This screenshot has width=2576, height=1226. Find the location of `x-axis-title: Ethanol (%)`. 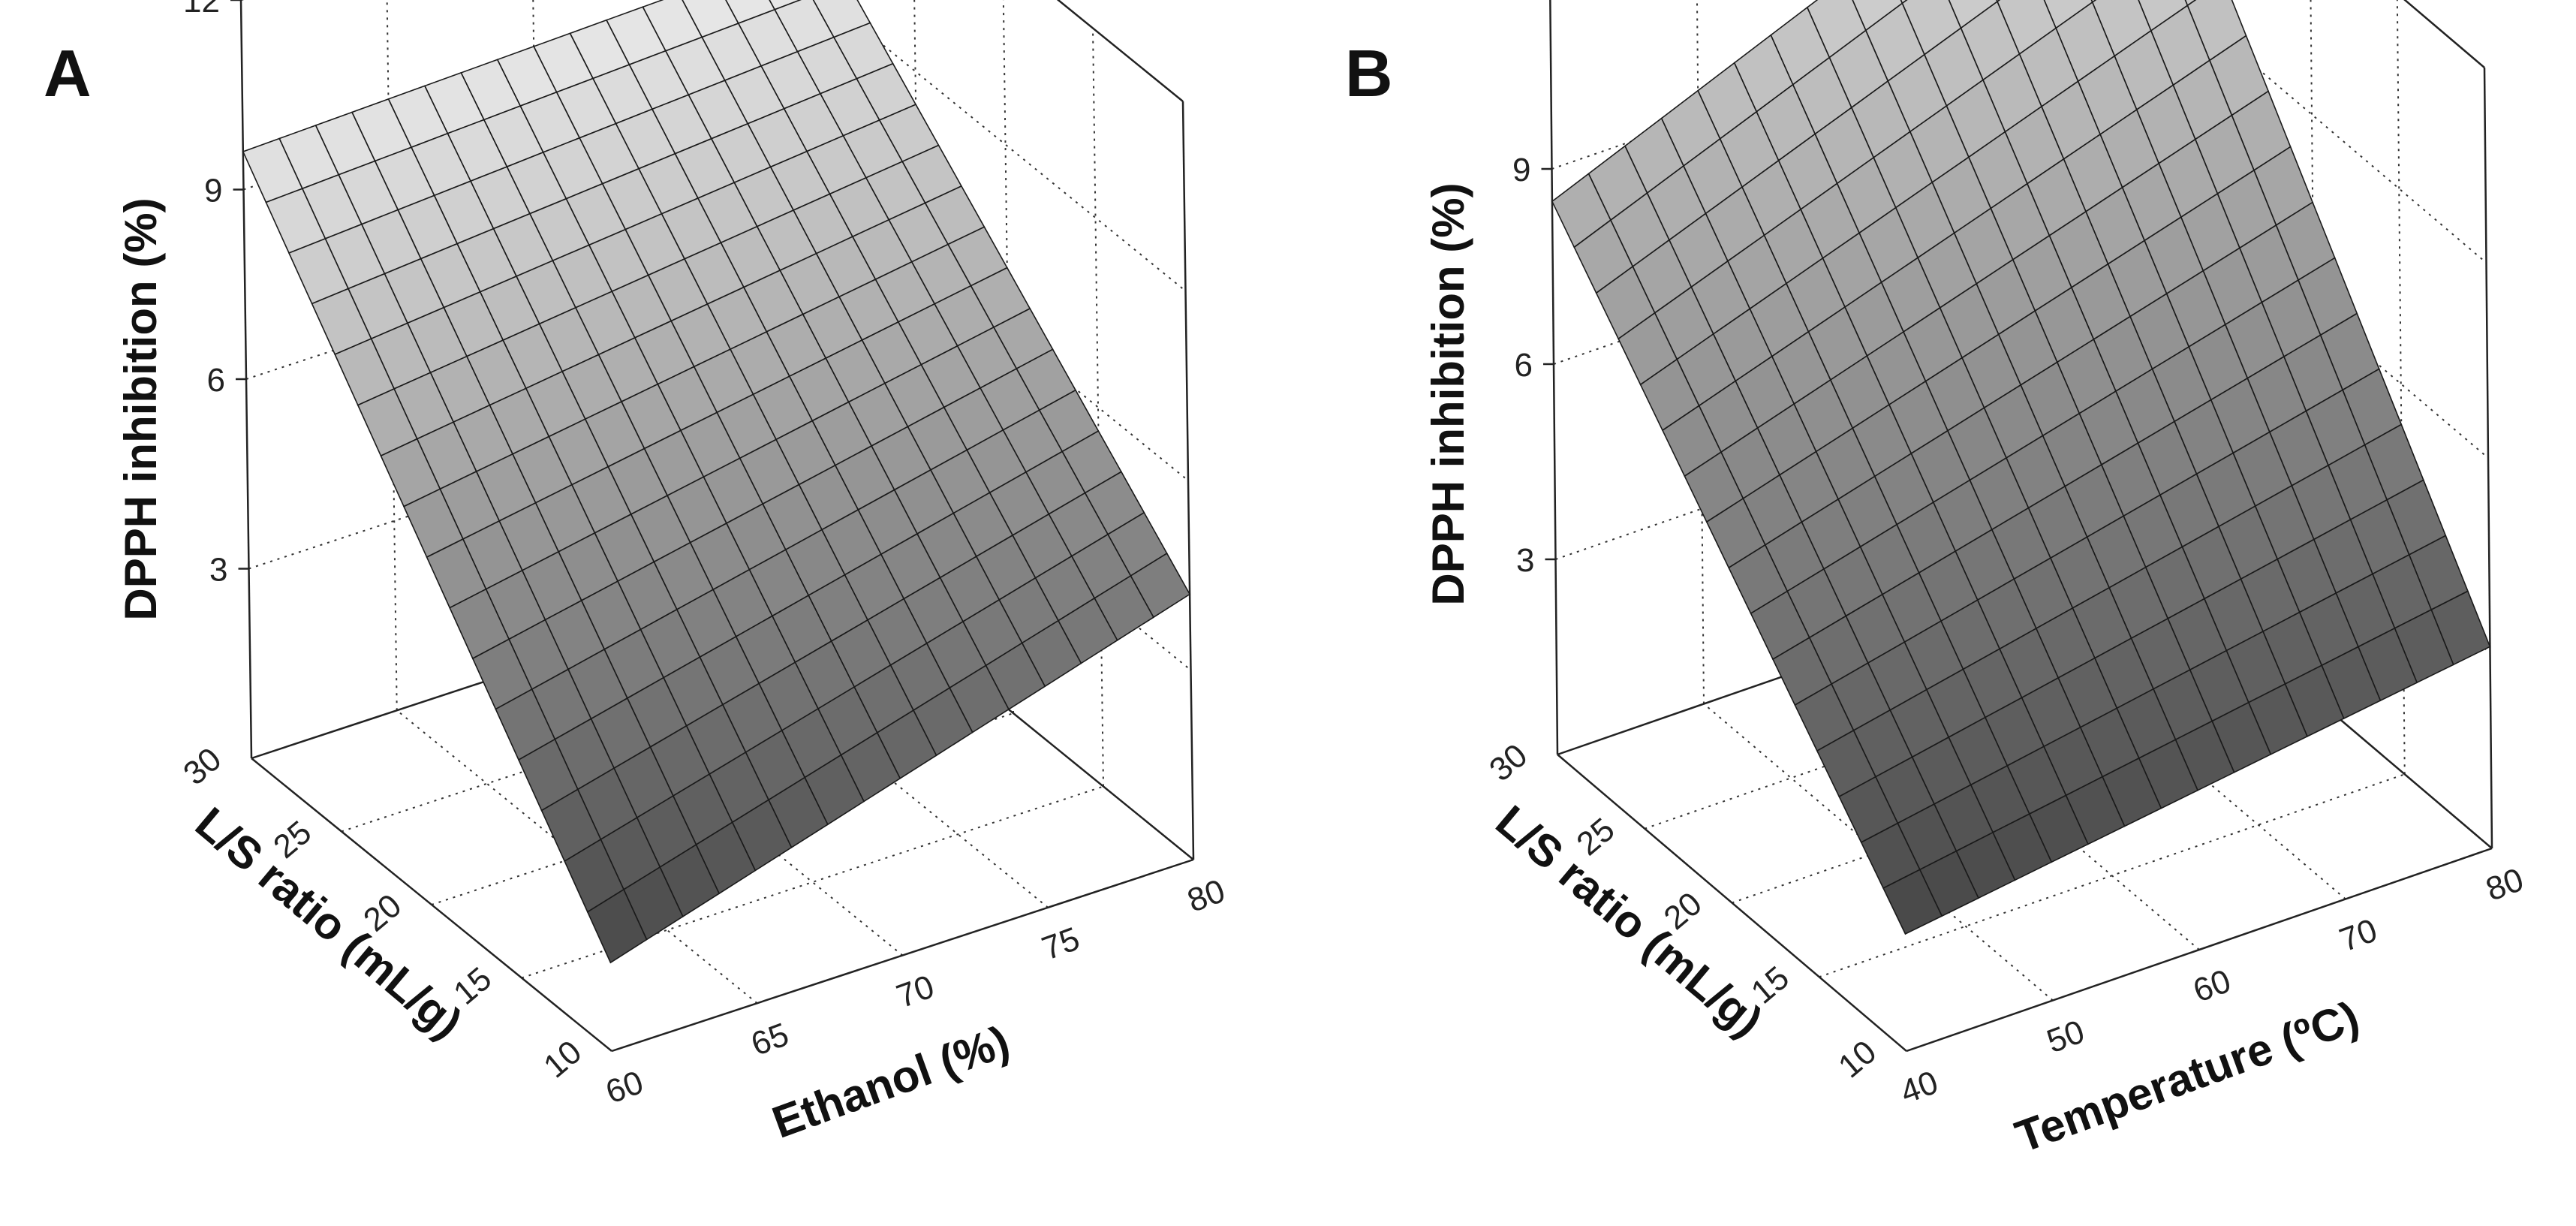

x-axis-title: Ethanol (%) is located at coordinates (891, 1082).